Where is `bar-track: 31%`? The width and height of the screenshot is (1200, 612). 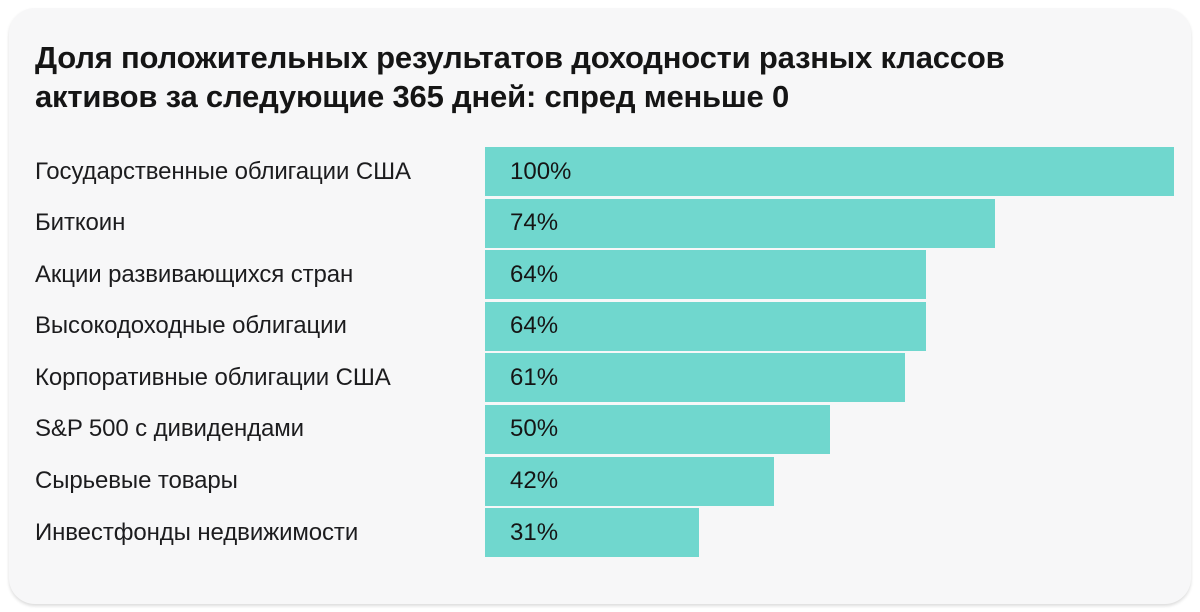 bar-track: 31% is located at coordinates (829, 533).